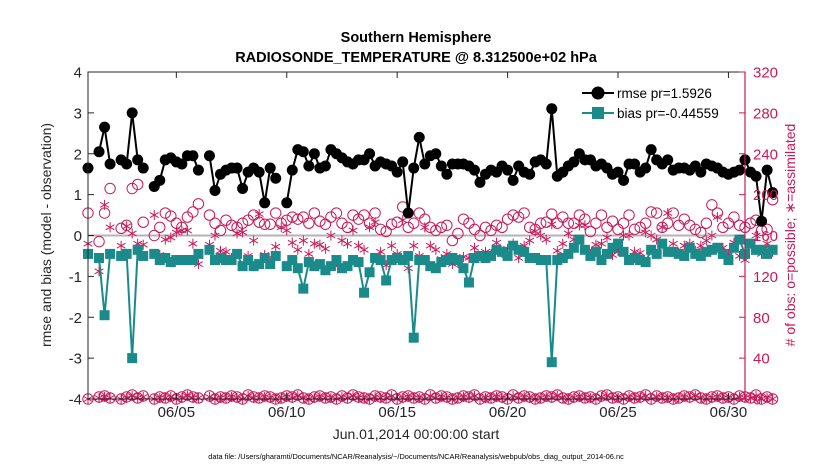 This screenshot has height=475, width=830. I want to click on x-axis-label: Jun.01,2014 00:00:00 start, so click(416, 434).